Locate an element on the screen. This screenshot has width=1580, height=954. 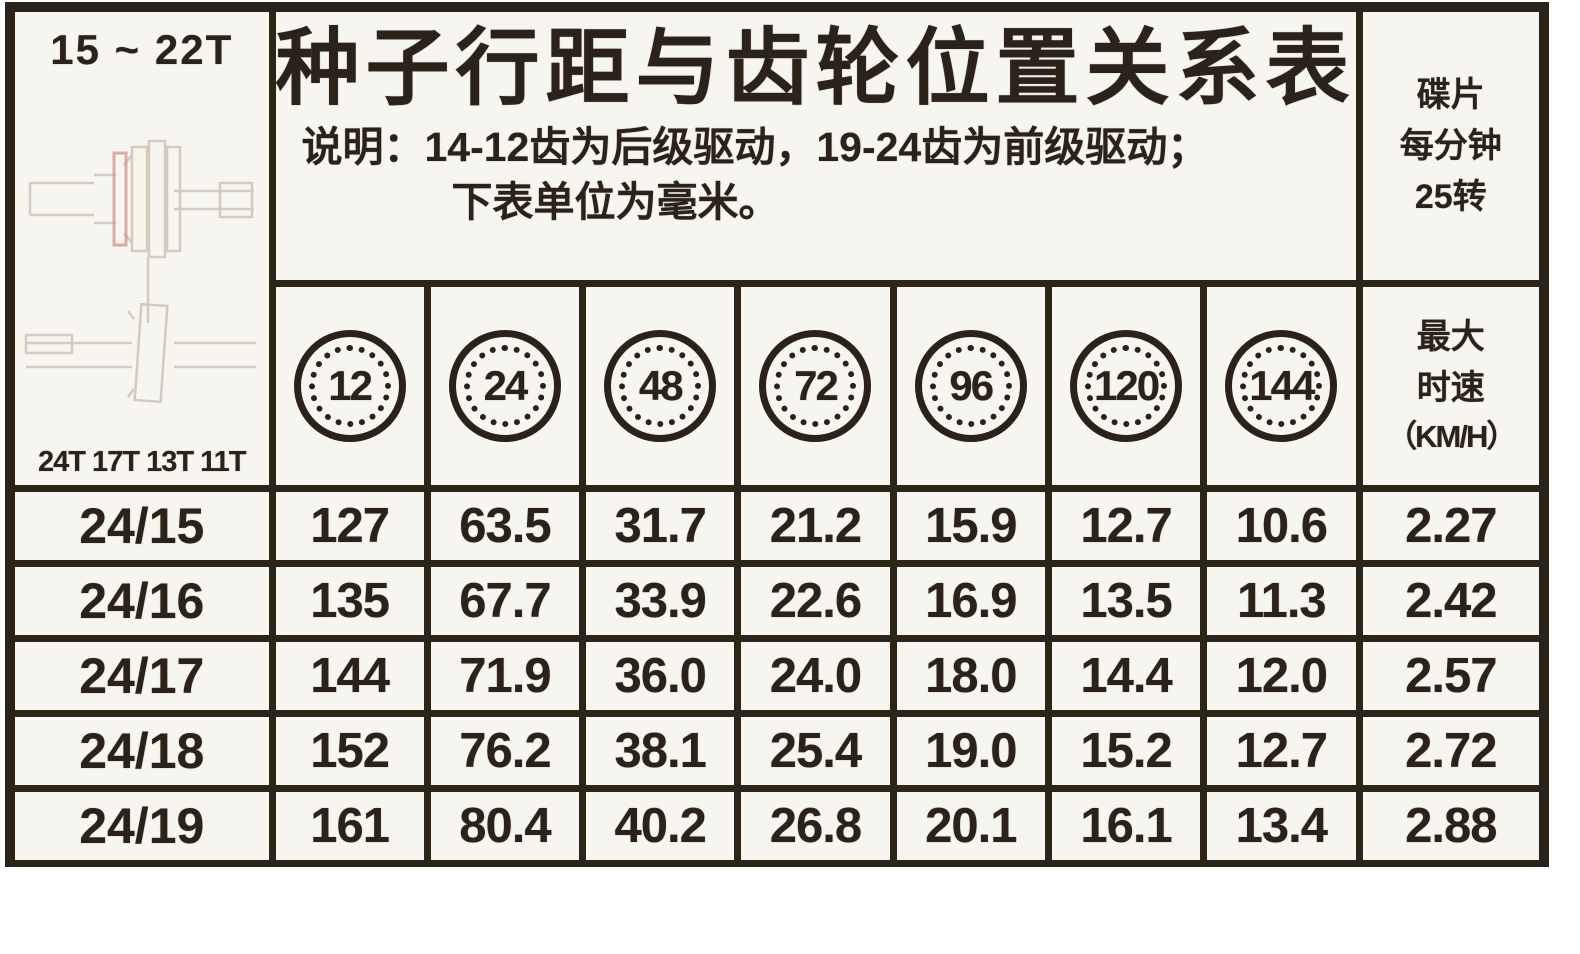
spacing-value-cell: 22.6 is located at coordinates (815, 601).